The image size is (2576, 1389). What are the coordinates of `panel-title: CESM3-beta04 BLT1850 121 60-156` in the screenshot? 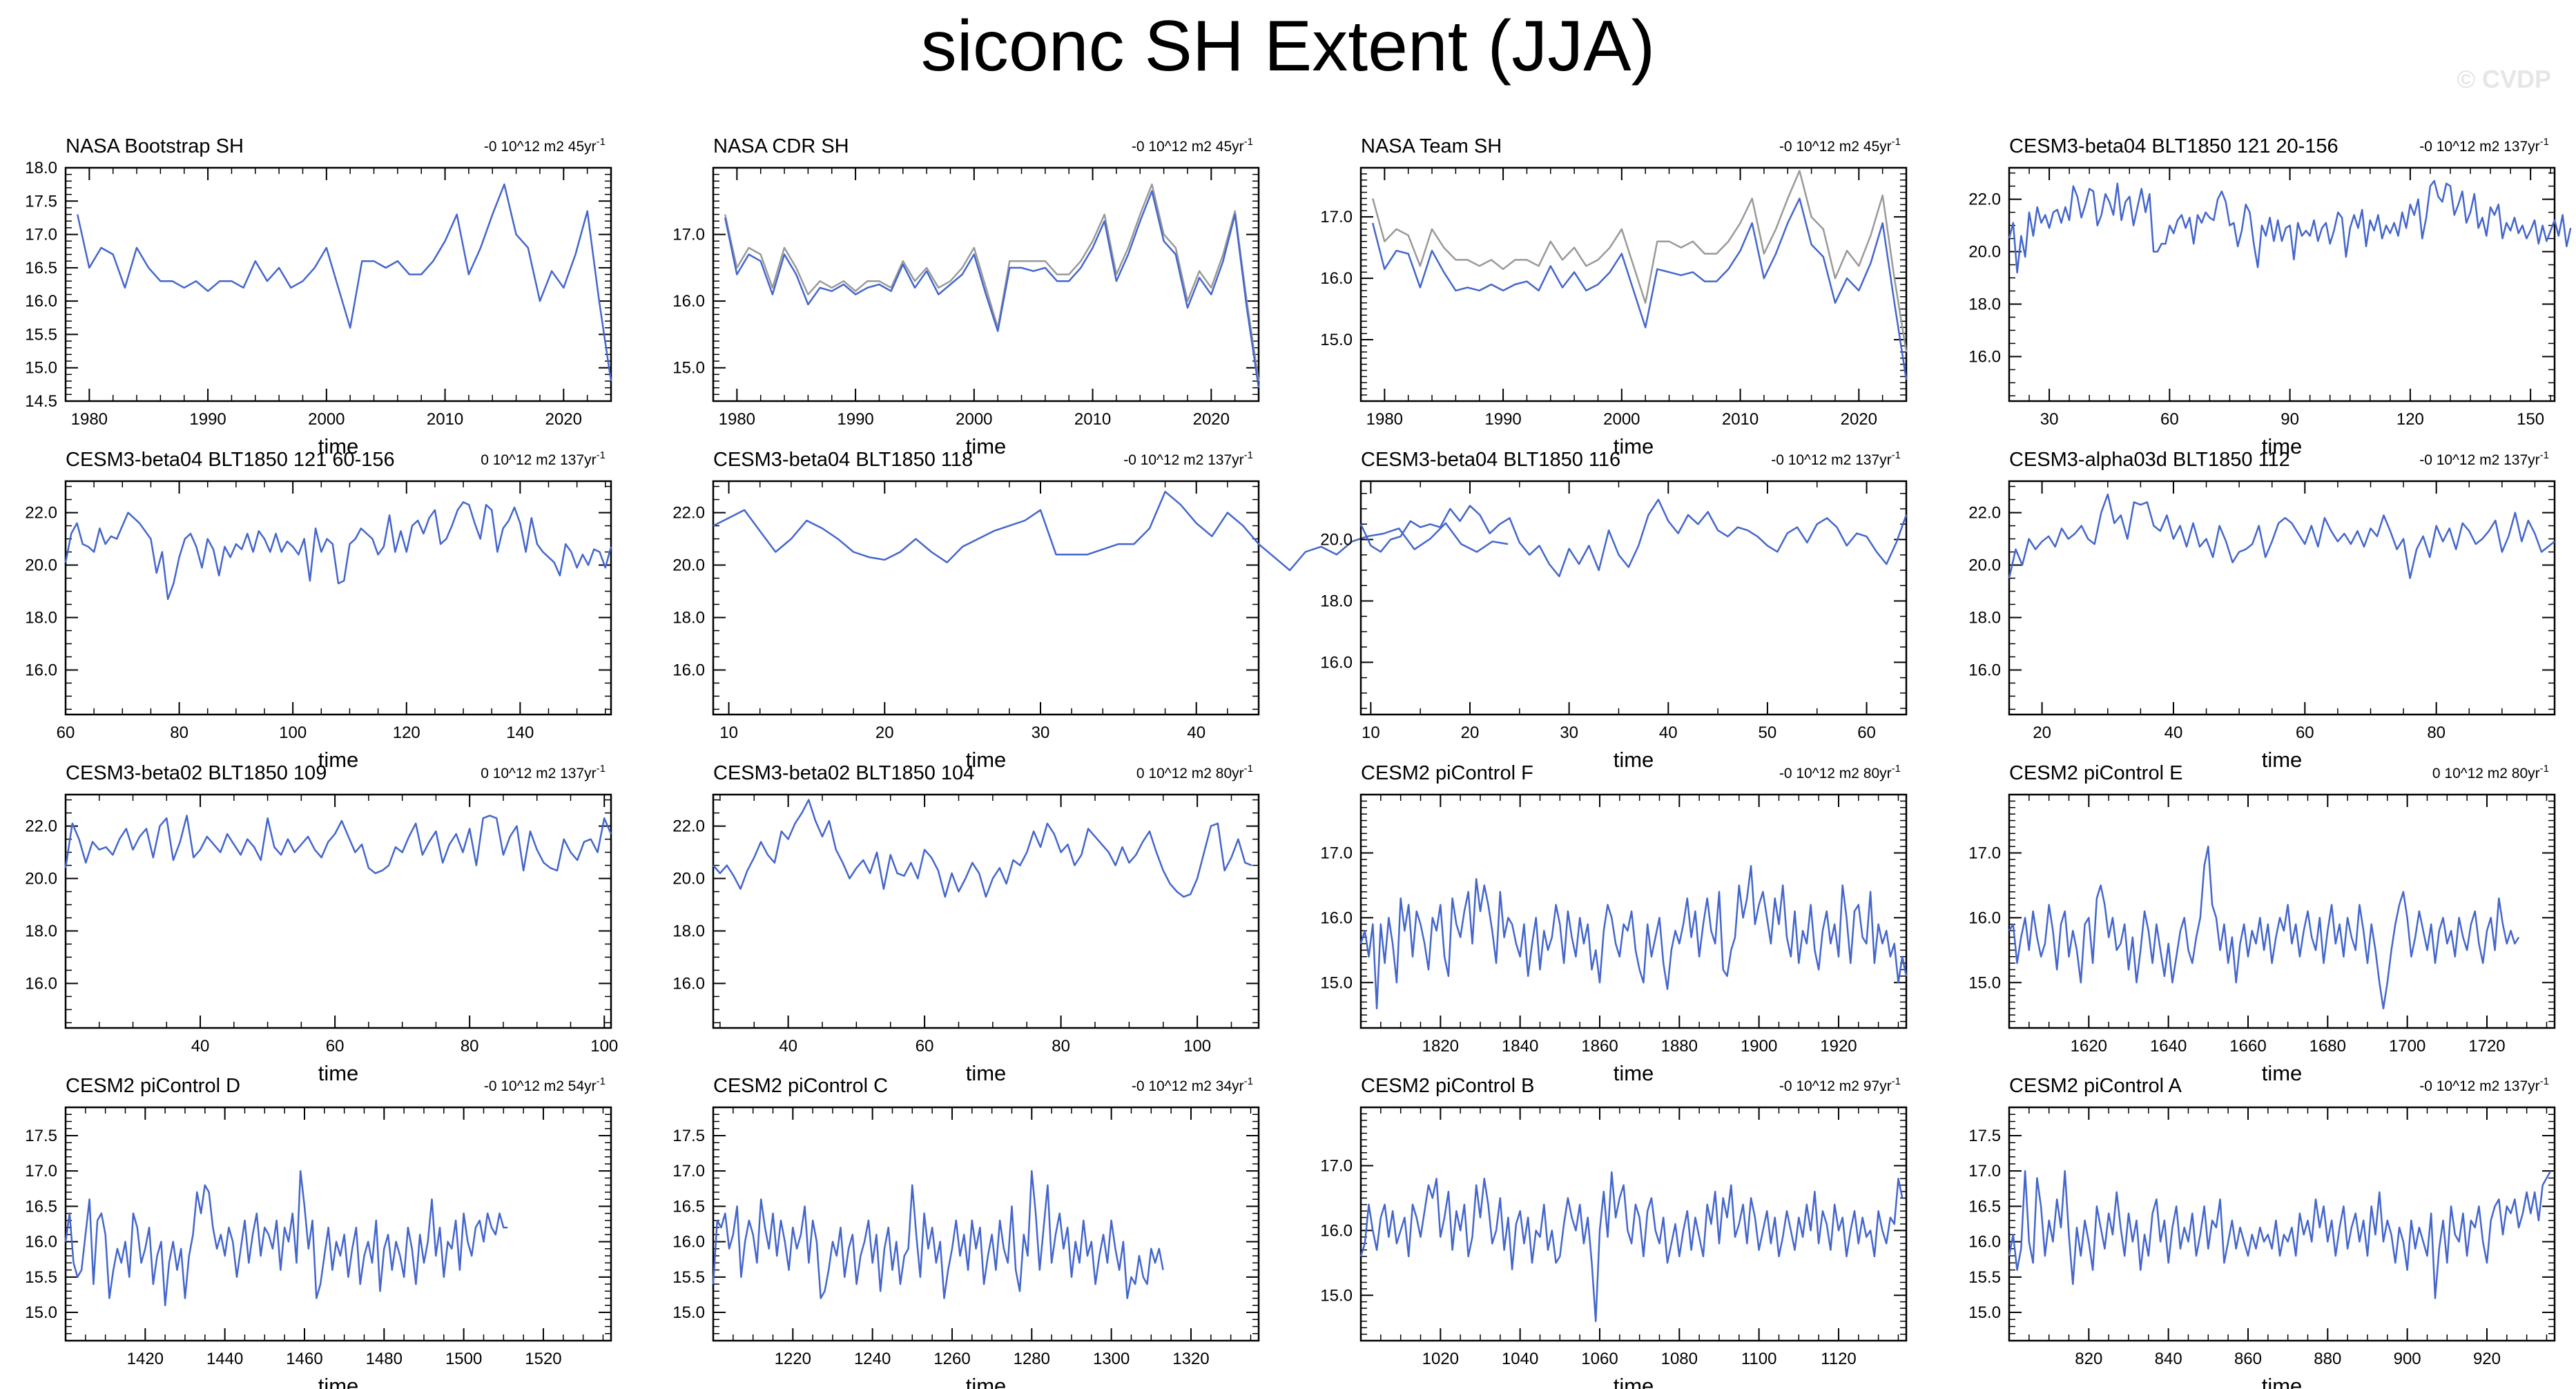 It's located at (230, 460).